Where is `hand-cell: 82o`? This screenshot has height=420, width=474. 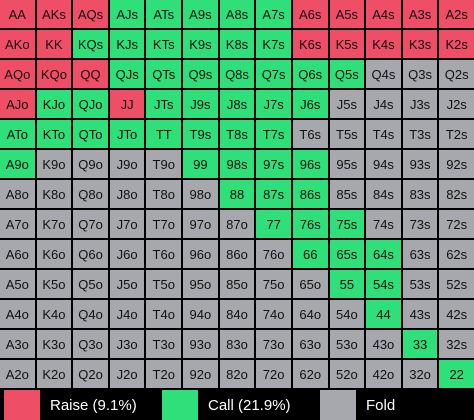
hand-cell: 82o is located at coordinates (237, 374).